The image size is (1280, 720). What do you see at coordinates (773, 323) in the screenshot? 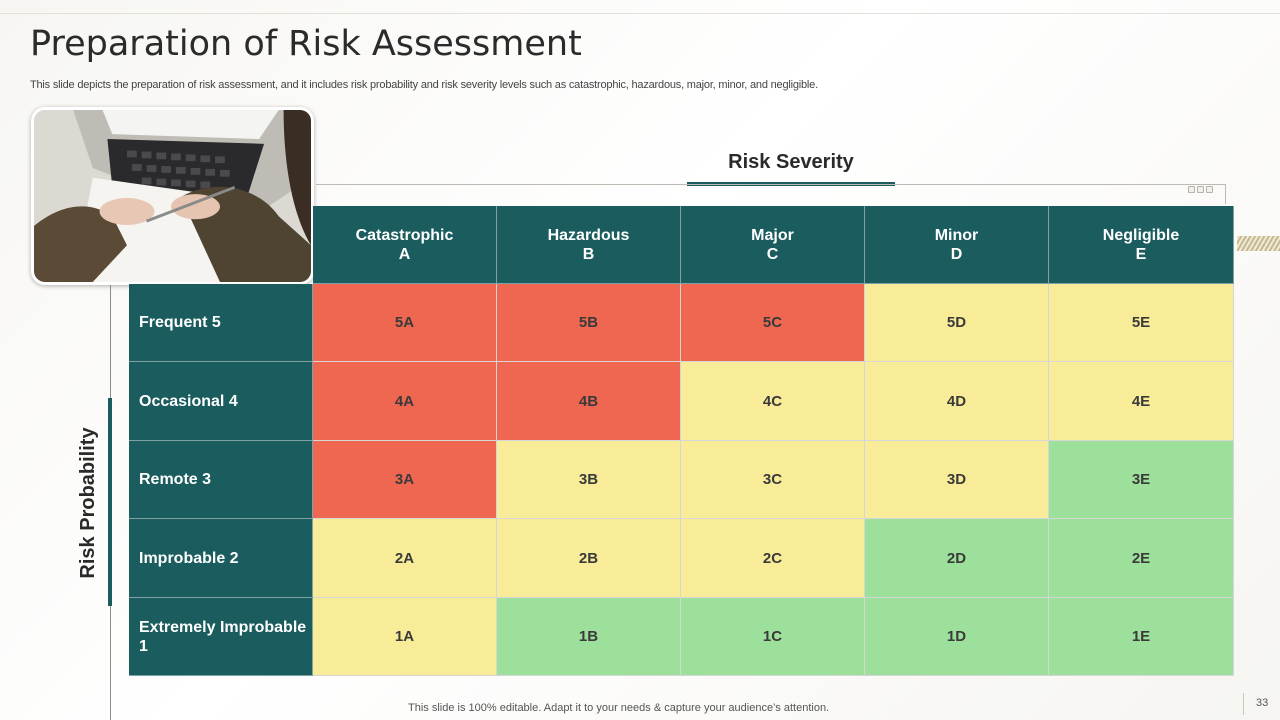
I see `matrix-cell: 5C` at bounding box center [773, 323].